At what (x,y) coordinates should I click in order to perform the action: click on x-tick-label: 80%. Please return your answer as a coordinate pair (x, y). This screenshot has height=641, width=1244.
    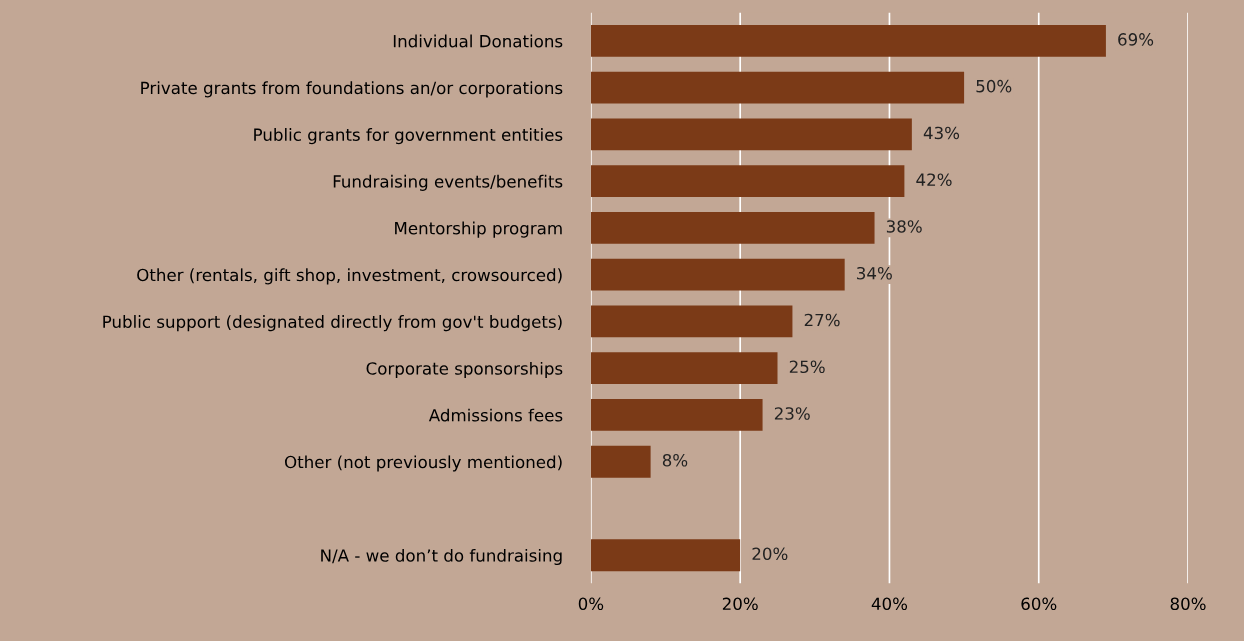
    Looking at the image, I should click on (1188, 604).